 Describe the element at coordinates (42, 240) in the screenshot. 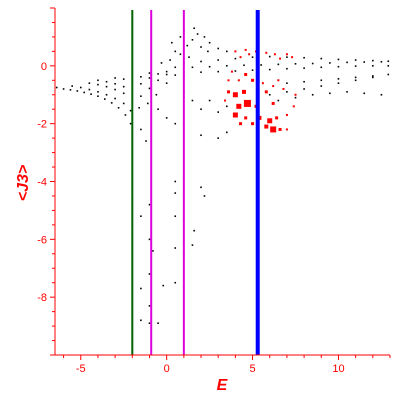

I see `y-tick-label-3: -6` at that location.